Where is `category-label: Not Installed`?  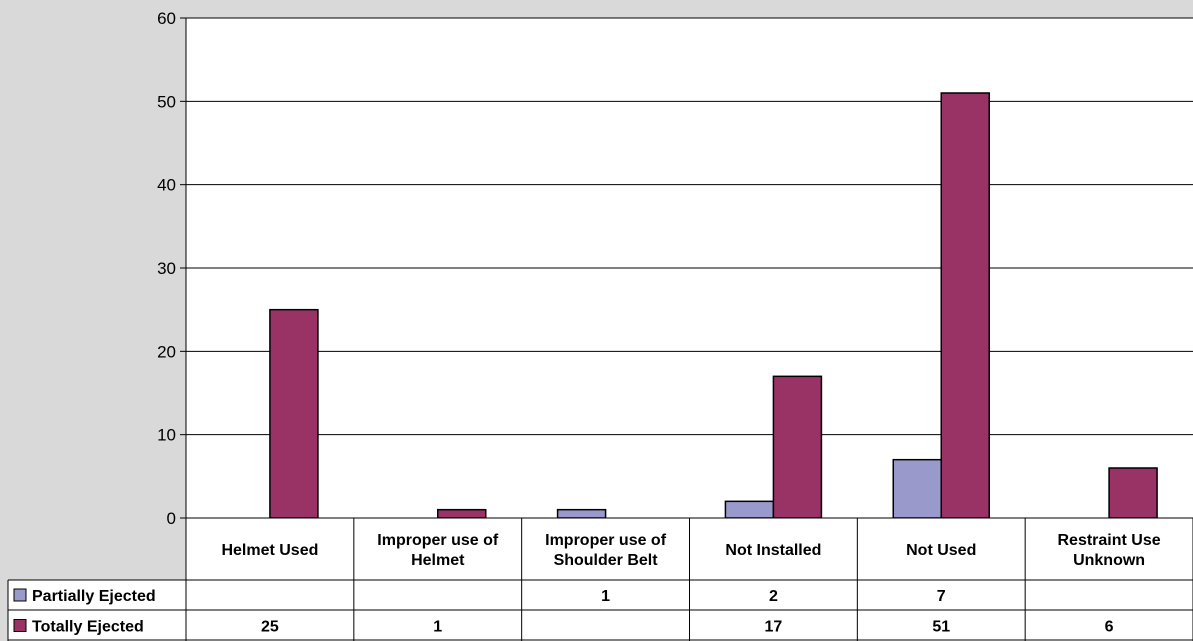
category-label: Not Installed is located at coordinates (773, 550).